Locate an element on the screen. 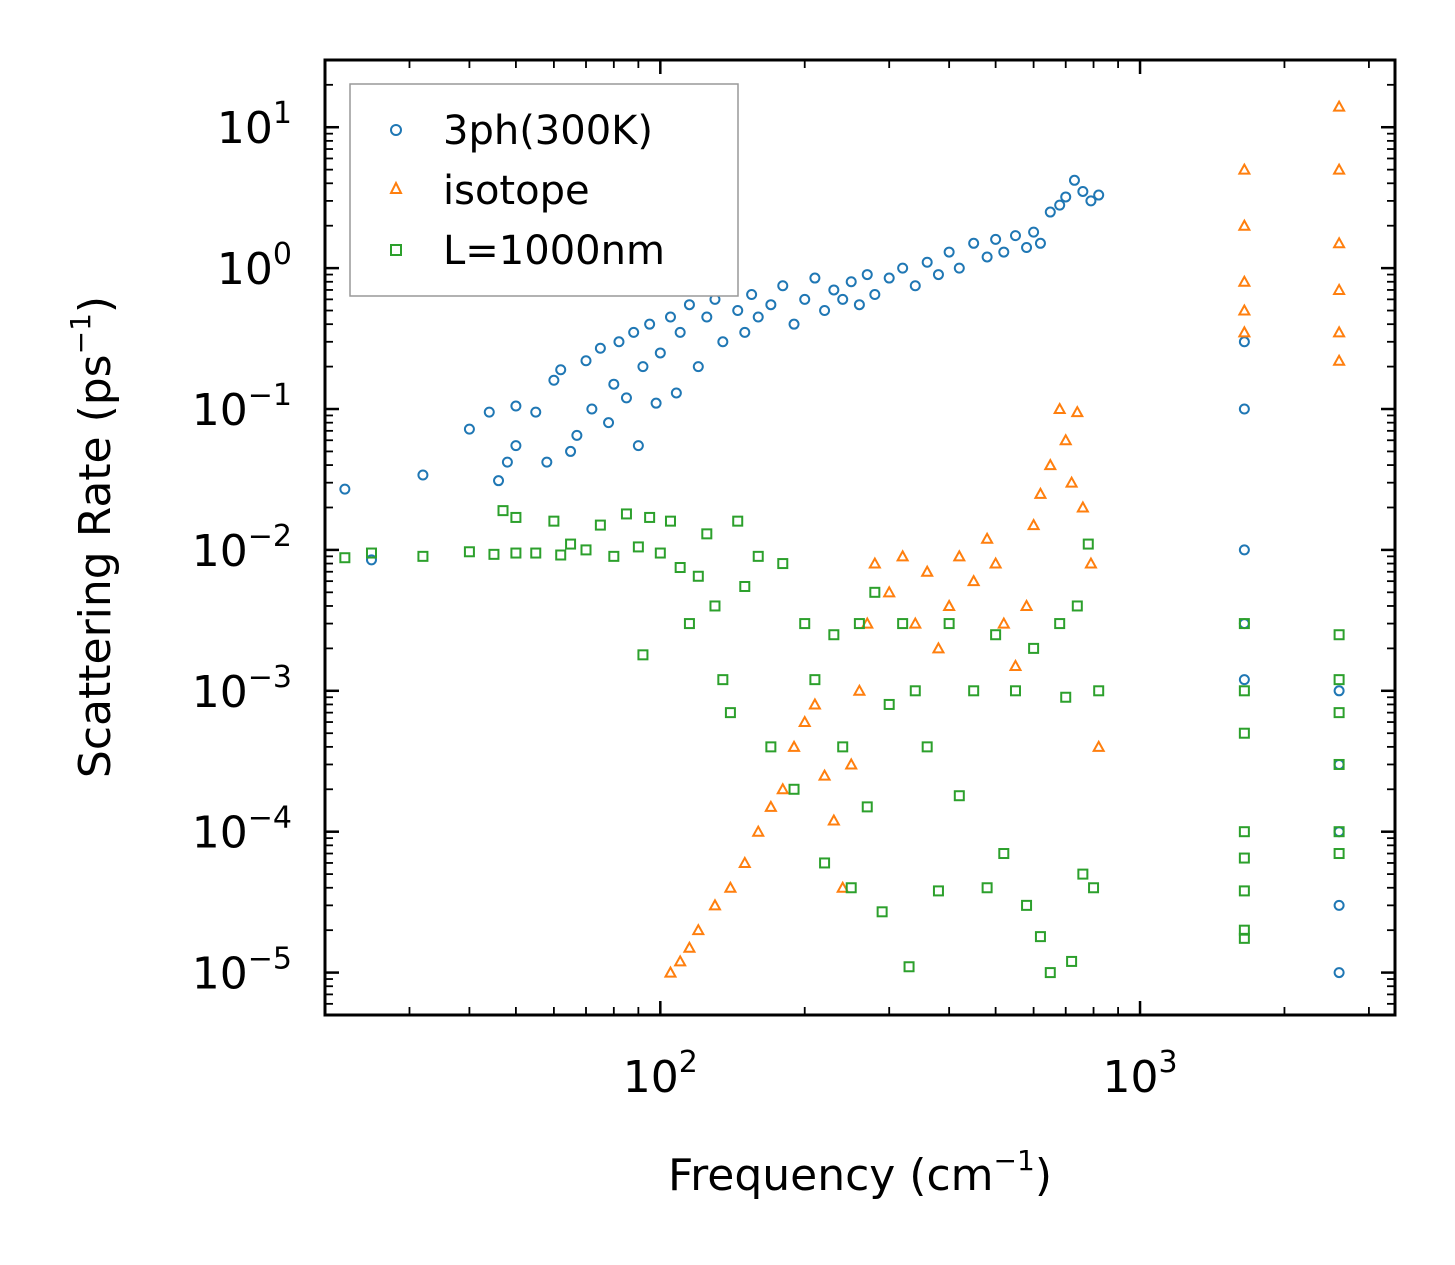 This screenshot has height=1265, width=1455. x-tick-label-1: 10³ is located at coordinates (1139, 1074).